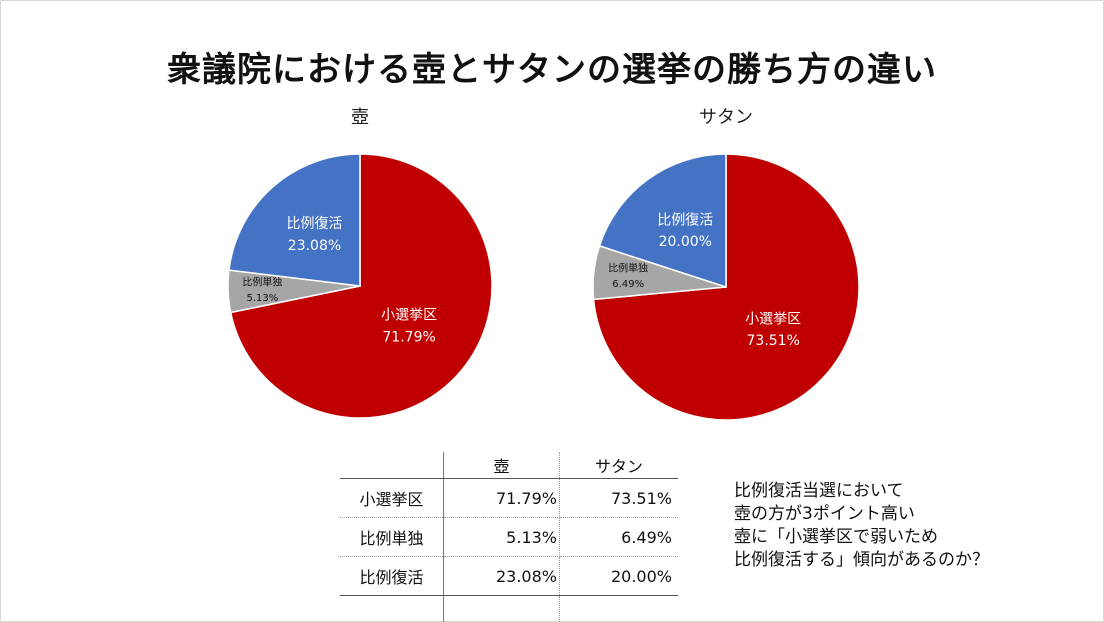 This screenshot has height=622, width=1104. Describe the element at coordinates (392, 498) in the screenshot. I see `table-row-label: 小選挙区` at that location.